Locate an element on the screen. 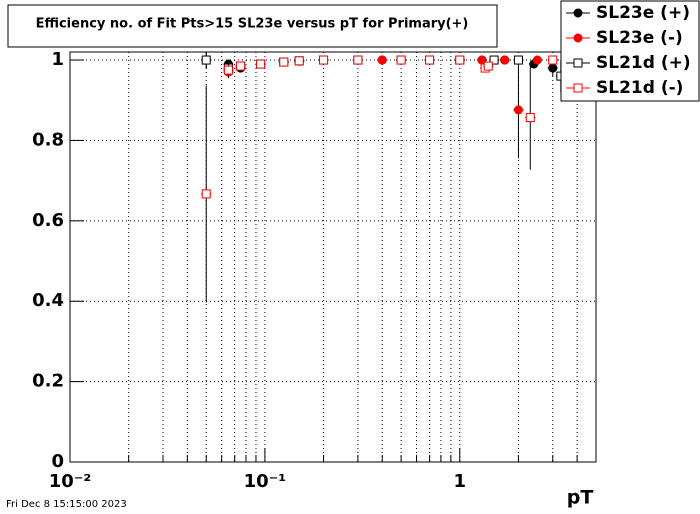  x-axis-label: pT is located at coordinates (580, 498).